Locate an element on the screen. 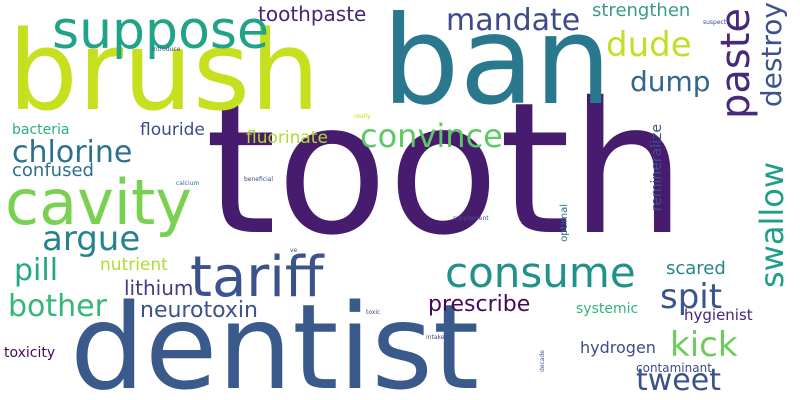 This screenshot has height=400, width=800. word-toxic: toxic is located at coordinates (373, 312).